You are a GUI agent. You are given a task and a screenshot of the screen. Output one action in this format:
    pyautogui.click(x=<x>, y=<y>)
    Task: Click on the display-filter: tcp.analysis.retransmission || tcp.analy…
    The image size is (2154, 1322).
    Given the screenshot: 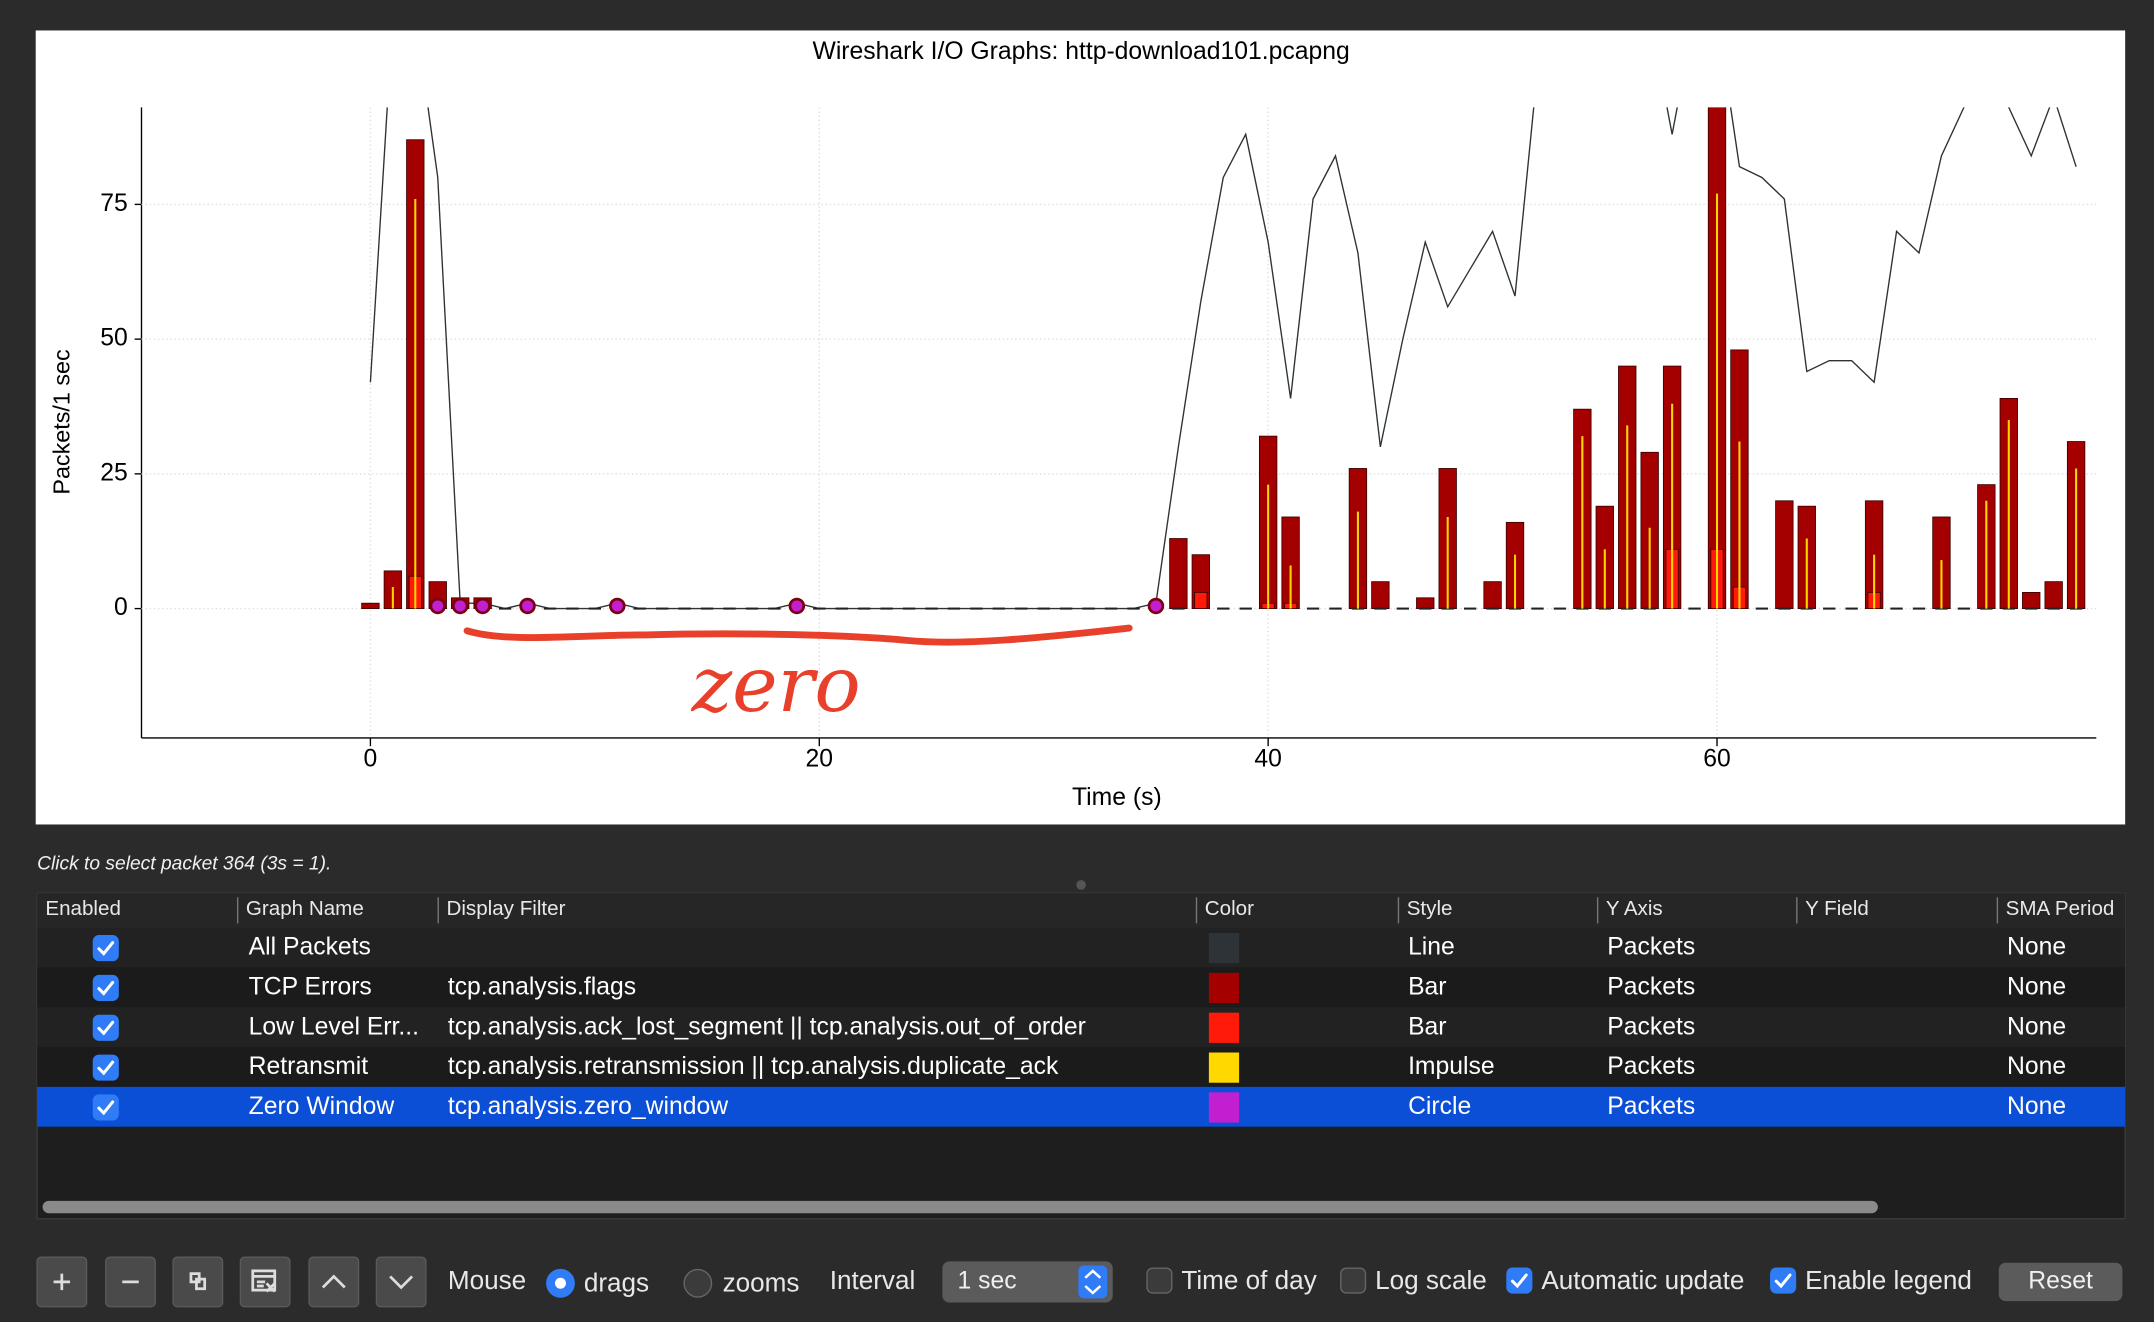 What is the action you would take?
    pyautogui.click(x=753, y=1066)
    